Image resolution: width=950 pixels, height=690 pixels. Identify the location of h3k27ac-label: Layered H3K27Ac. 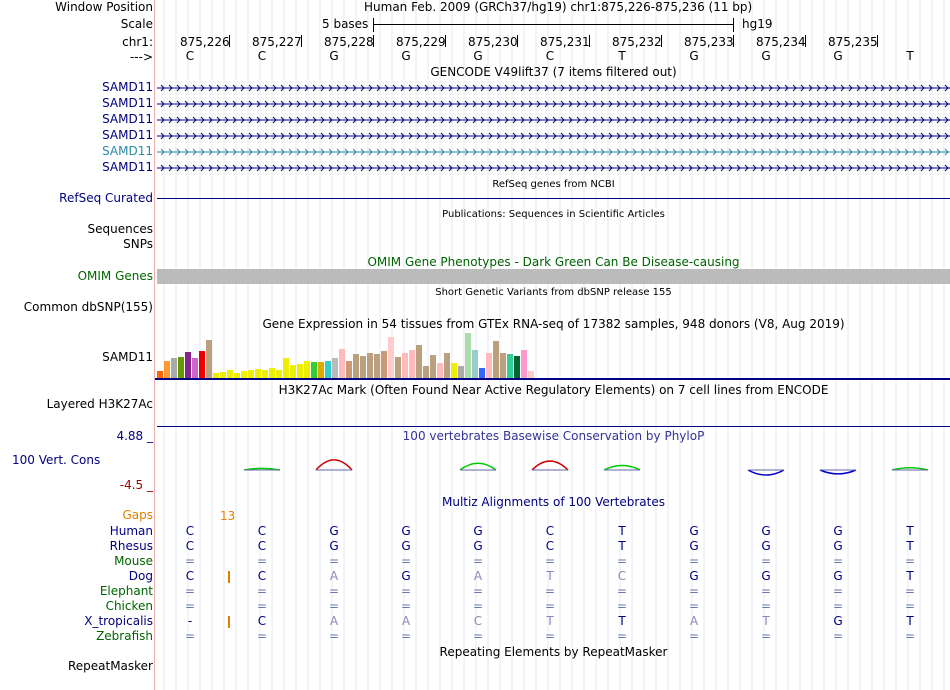
(99, 404).